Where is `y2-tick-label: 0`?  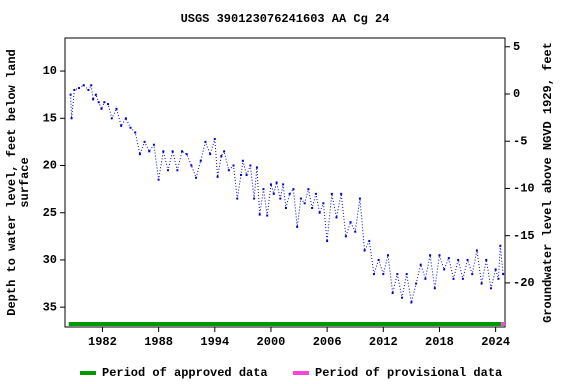
y2-tick-label: 0 is located at coordinates (516, 94).